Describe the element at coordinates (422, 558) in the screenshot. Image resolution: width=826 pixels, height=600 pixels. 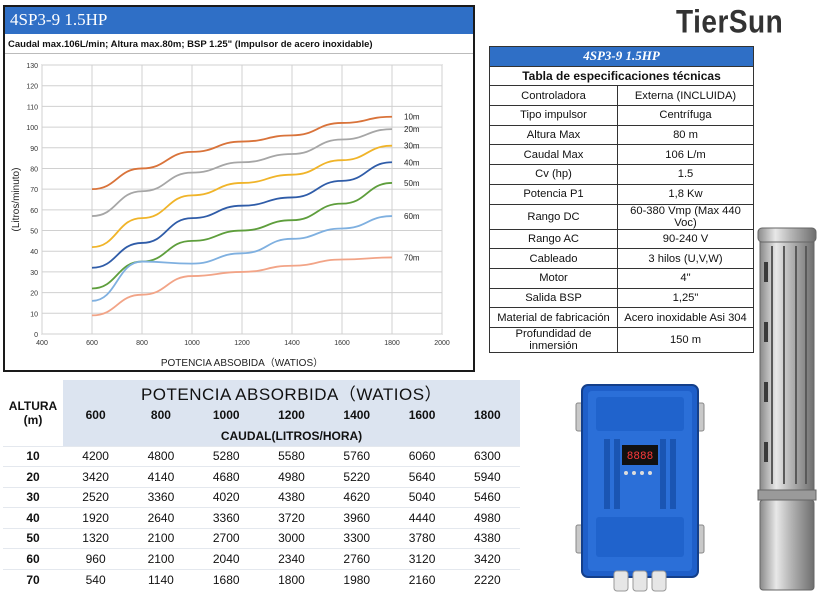
I see `caudal-cell: 3120` at that location.